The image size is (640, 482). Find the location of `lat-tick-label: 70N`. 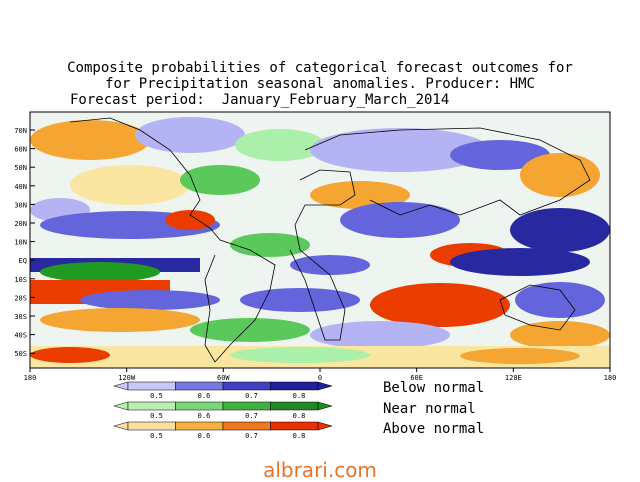

lat-tick-label: 70N is located at coordinates (20, 131).